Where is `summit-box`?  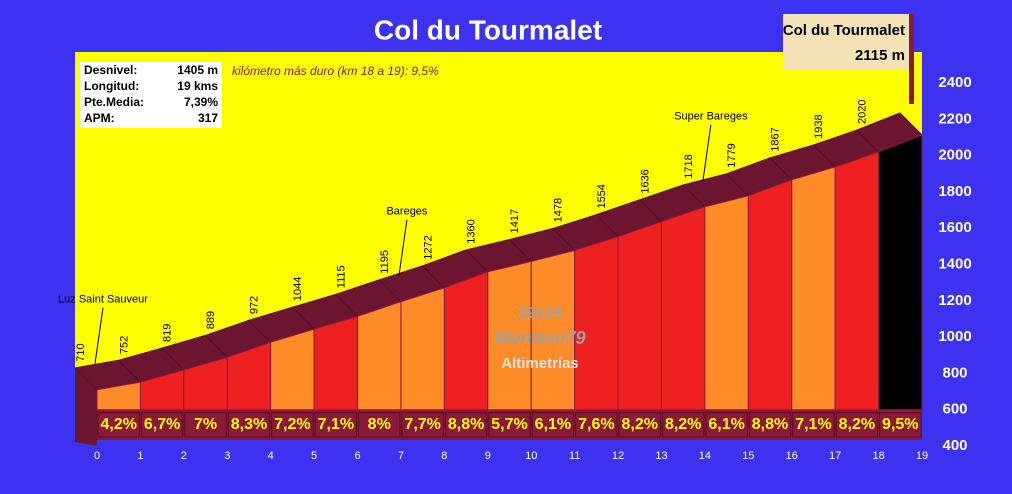 summit-box is located at coordinates (847, 42).